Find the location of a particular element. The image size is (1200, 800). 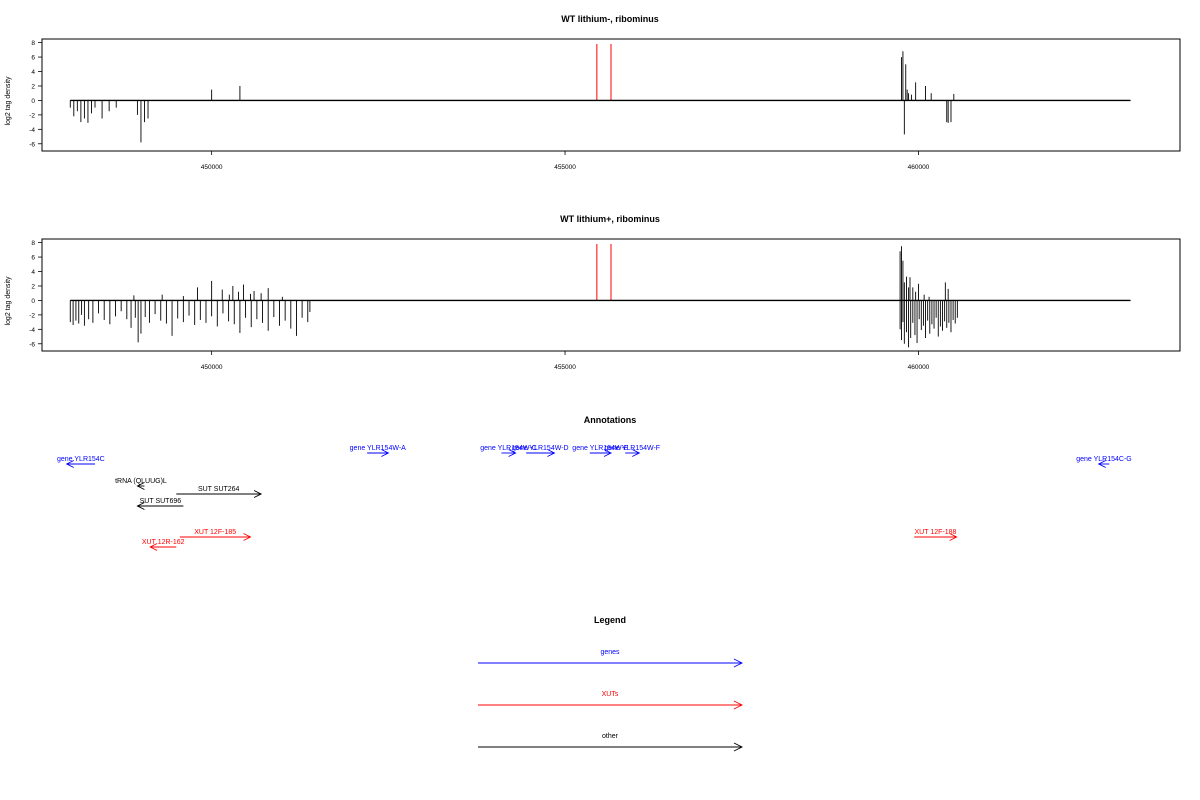

annotation-feature: gene YLR154W-D is located at coordinates (540, 451).